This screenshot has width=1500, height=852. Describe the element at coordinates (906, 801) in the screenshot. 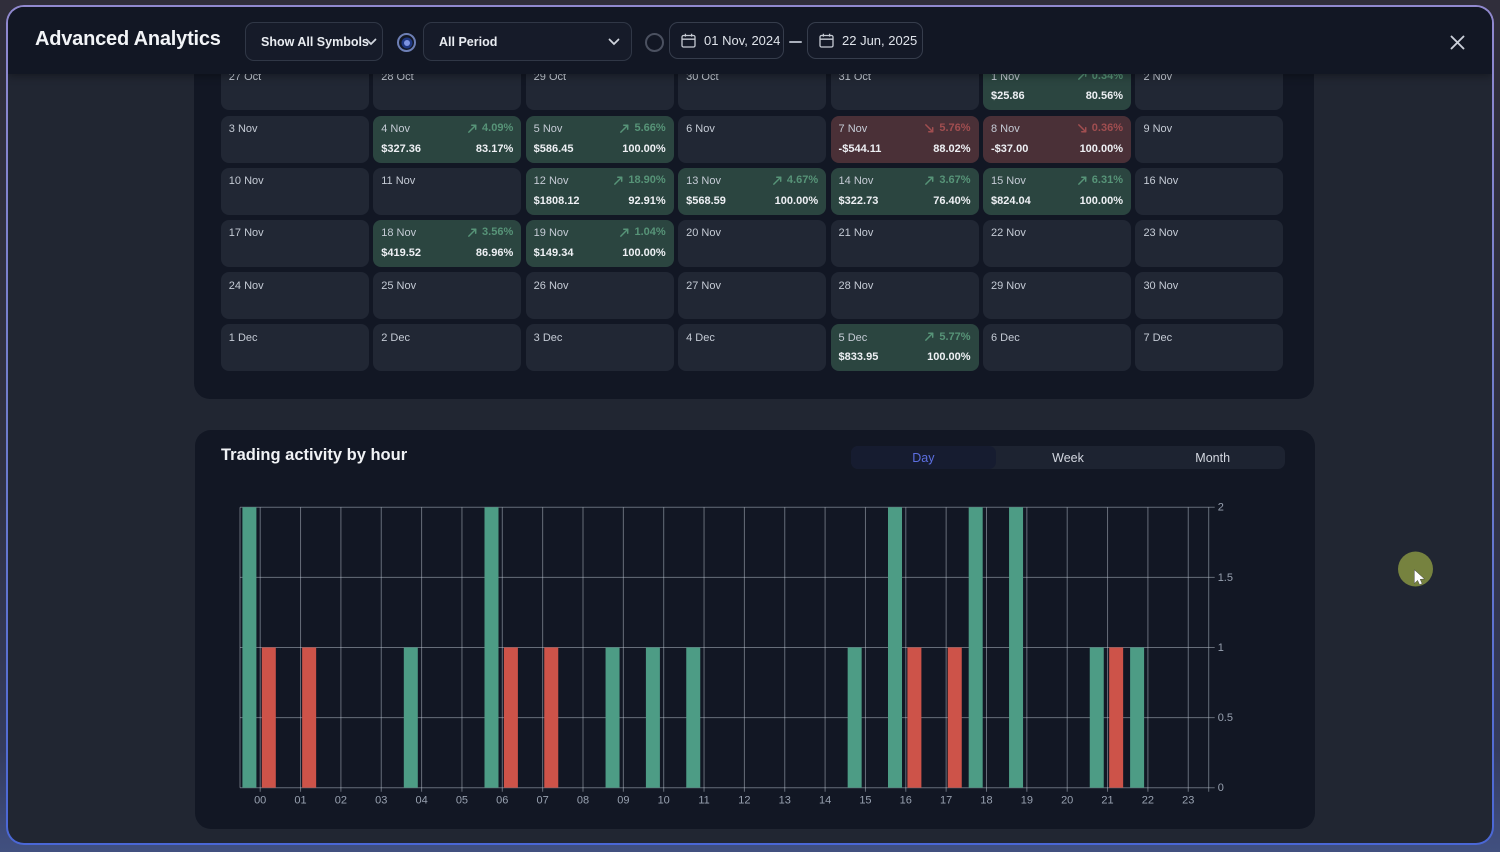

I see `svg-text: 16` at that location.